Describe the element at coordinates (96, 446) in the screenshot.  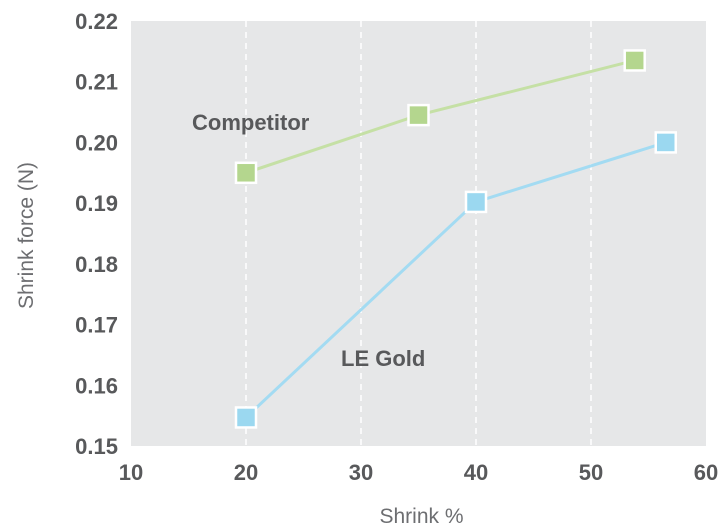
I see `y-tick-label: 0.15` at that location.